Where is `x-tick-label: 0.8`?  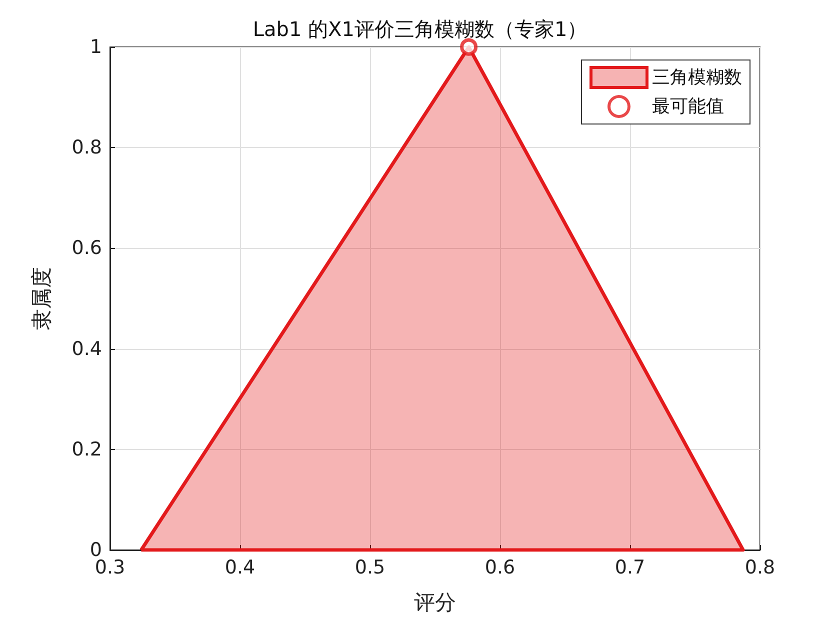 x-tick-label: 0.8 is located at coordinates (760, 567).